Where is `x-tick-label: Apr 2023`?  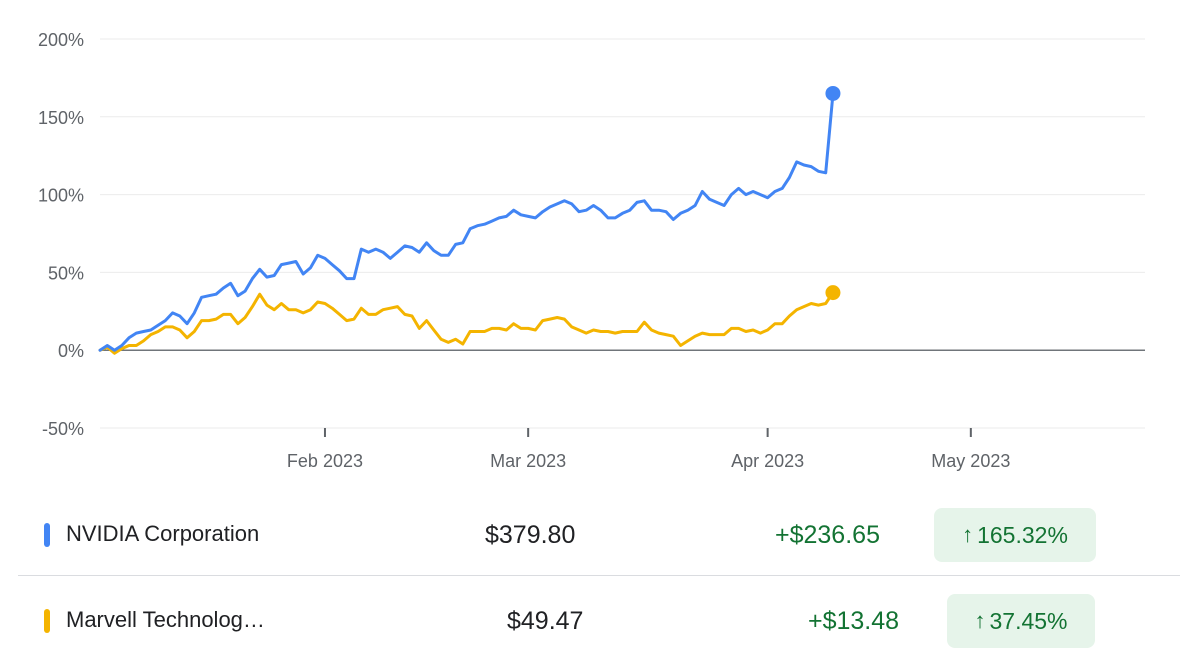
x-tick-label: Apr 2023 is located at coordinates (767, 461).